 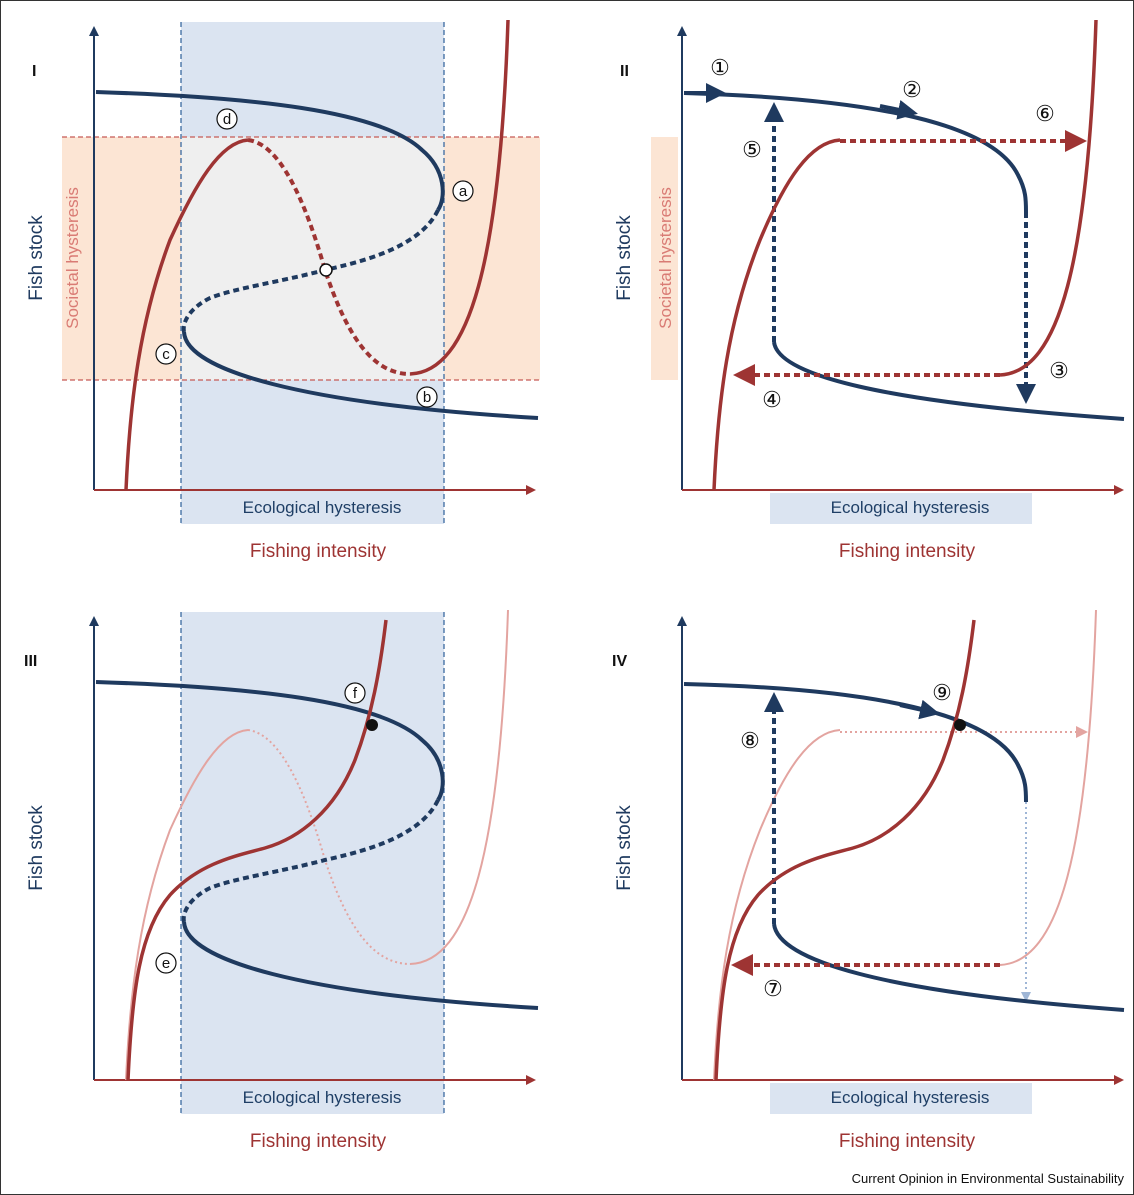 I want to click on societal-hysteresis-band, so click(x=664, y=258).